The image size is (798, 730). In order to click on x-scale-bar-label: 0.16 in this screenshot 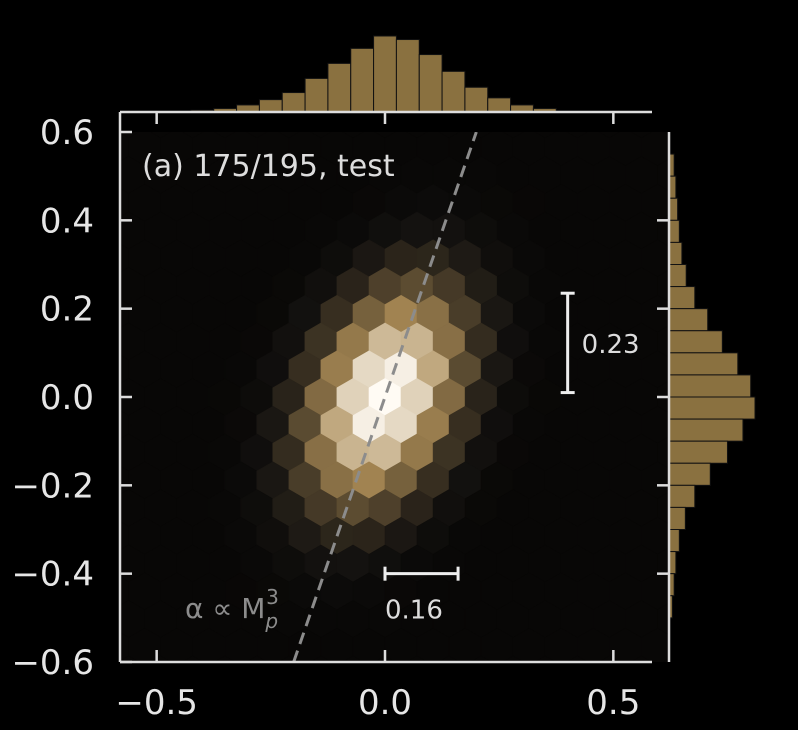, I will do `click(414, 611)`.